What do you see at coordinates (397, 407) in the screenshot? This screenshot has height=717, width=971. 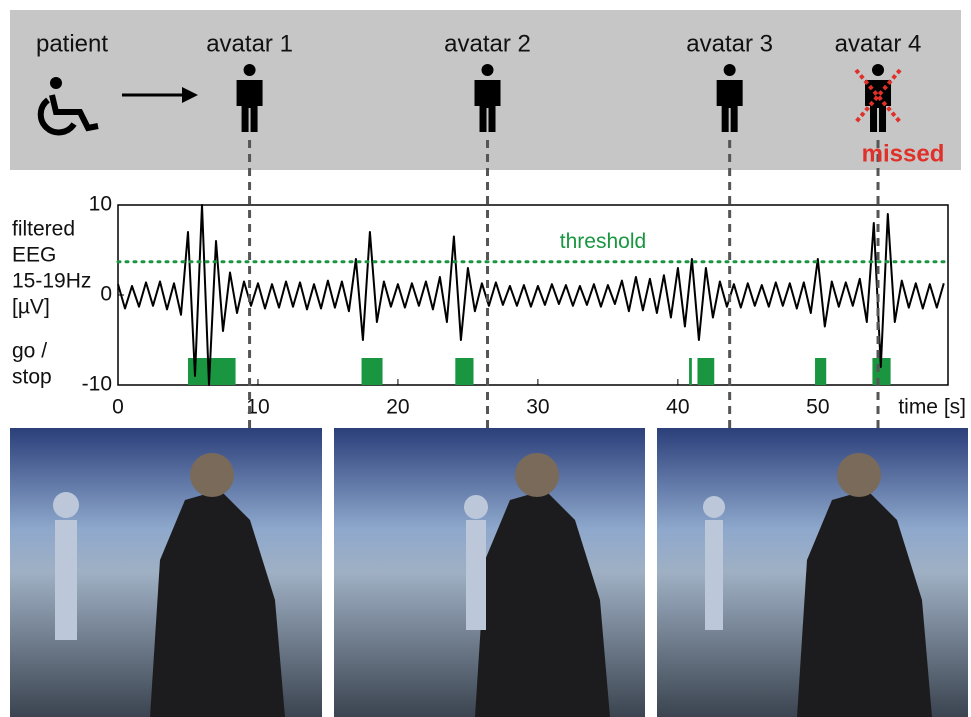 I see `x-tick-label: 20` at bounding box center [397, 407].